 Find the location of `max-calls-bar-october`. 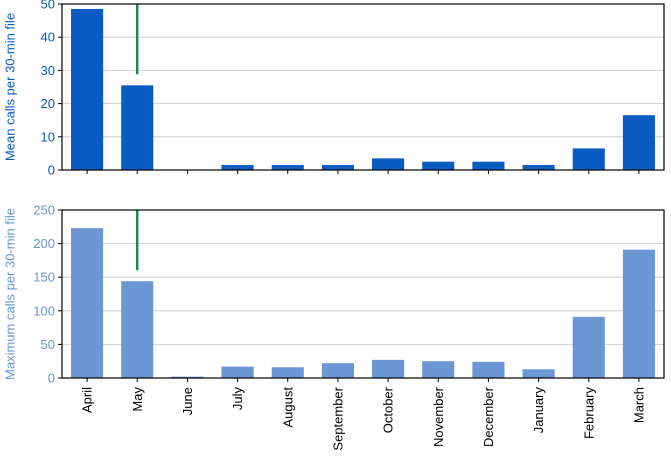

max-calls-bar-october is located at coordinates (388, 368).